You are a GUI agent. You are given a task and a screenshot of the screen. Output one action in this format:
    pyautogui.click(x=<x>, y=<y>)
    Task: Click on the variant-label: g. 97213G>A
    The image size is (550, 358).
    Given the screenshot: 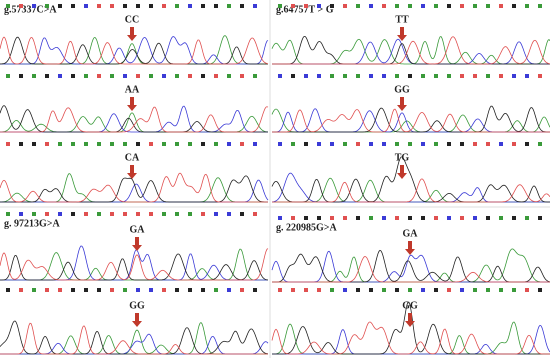 What is the action you would take?
    pyautogui.click(x=32, y=223)
    